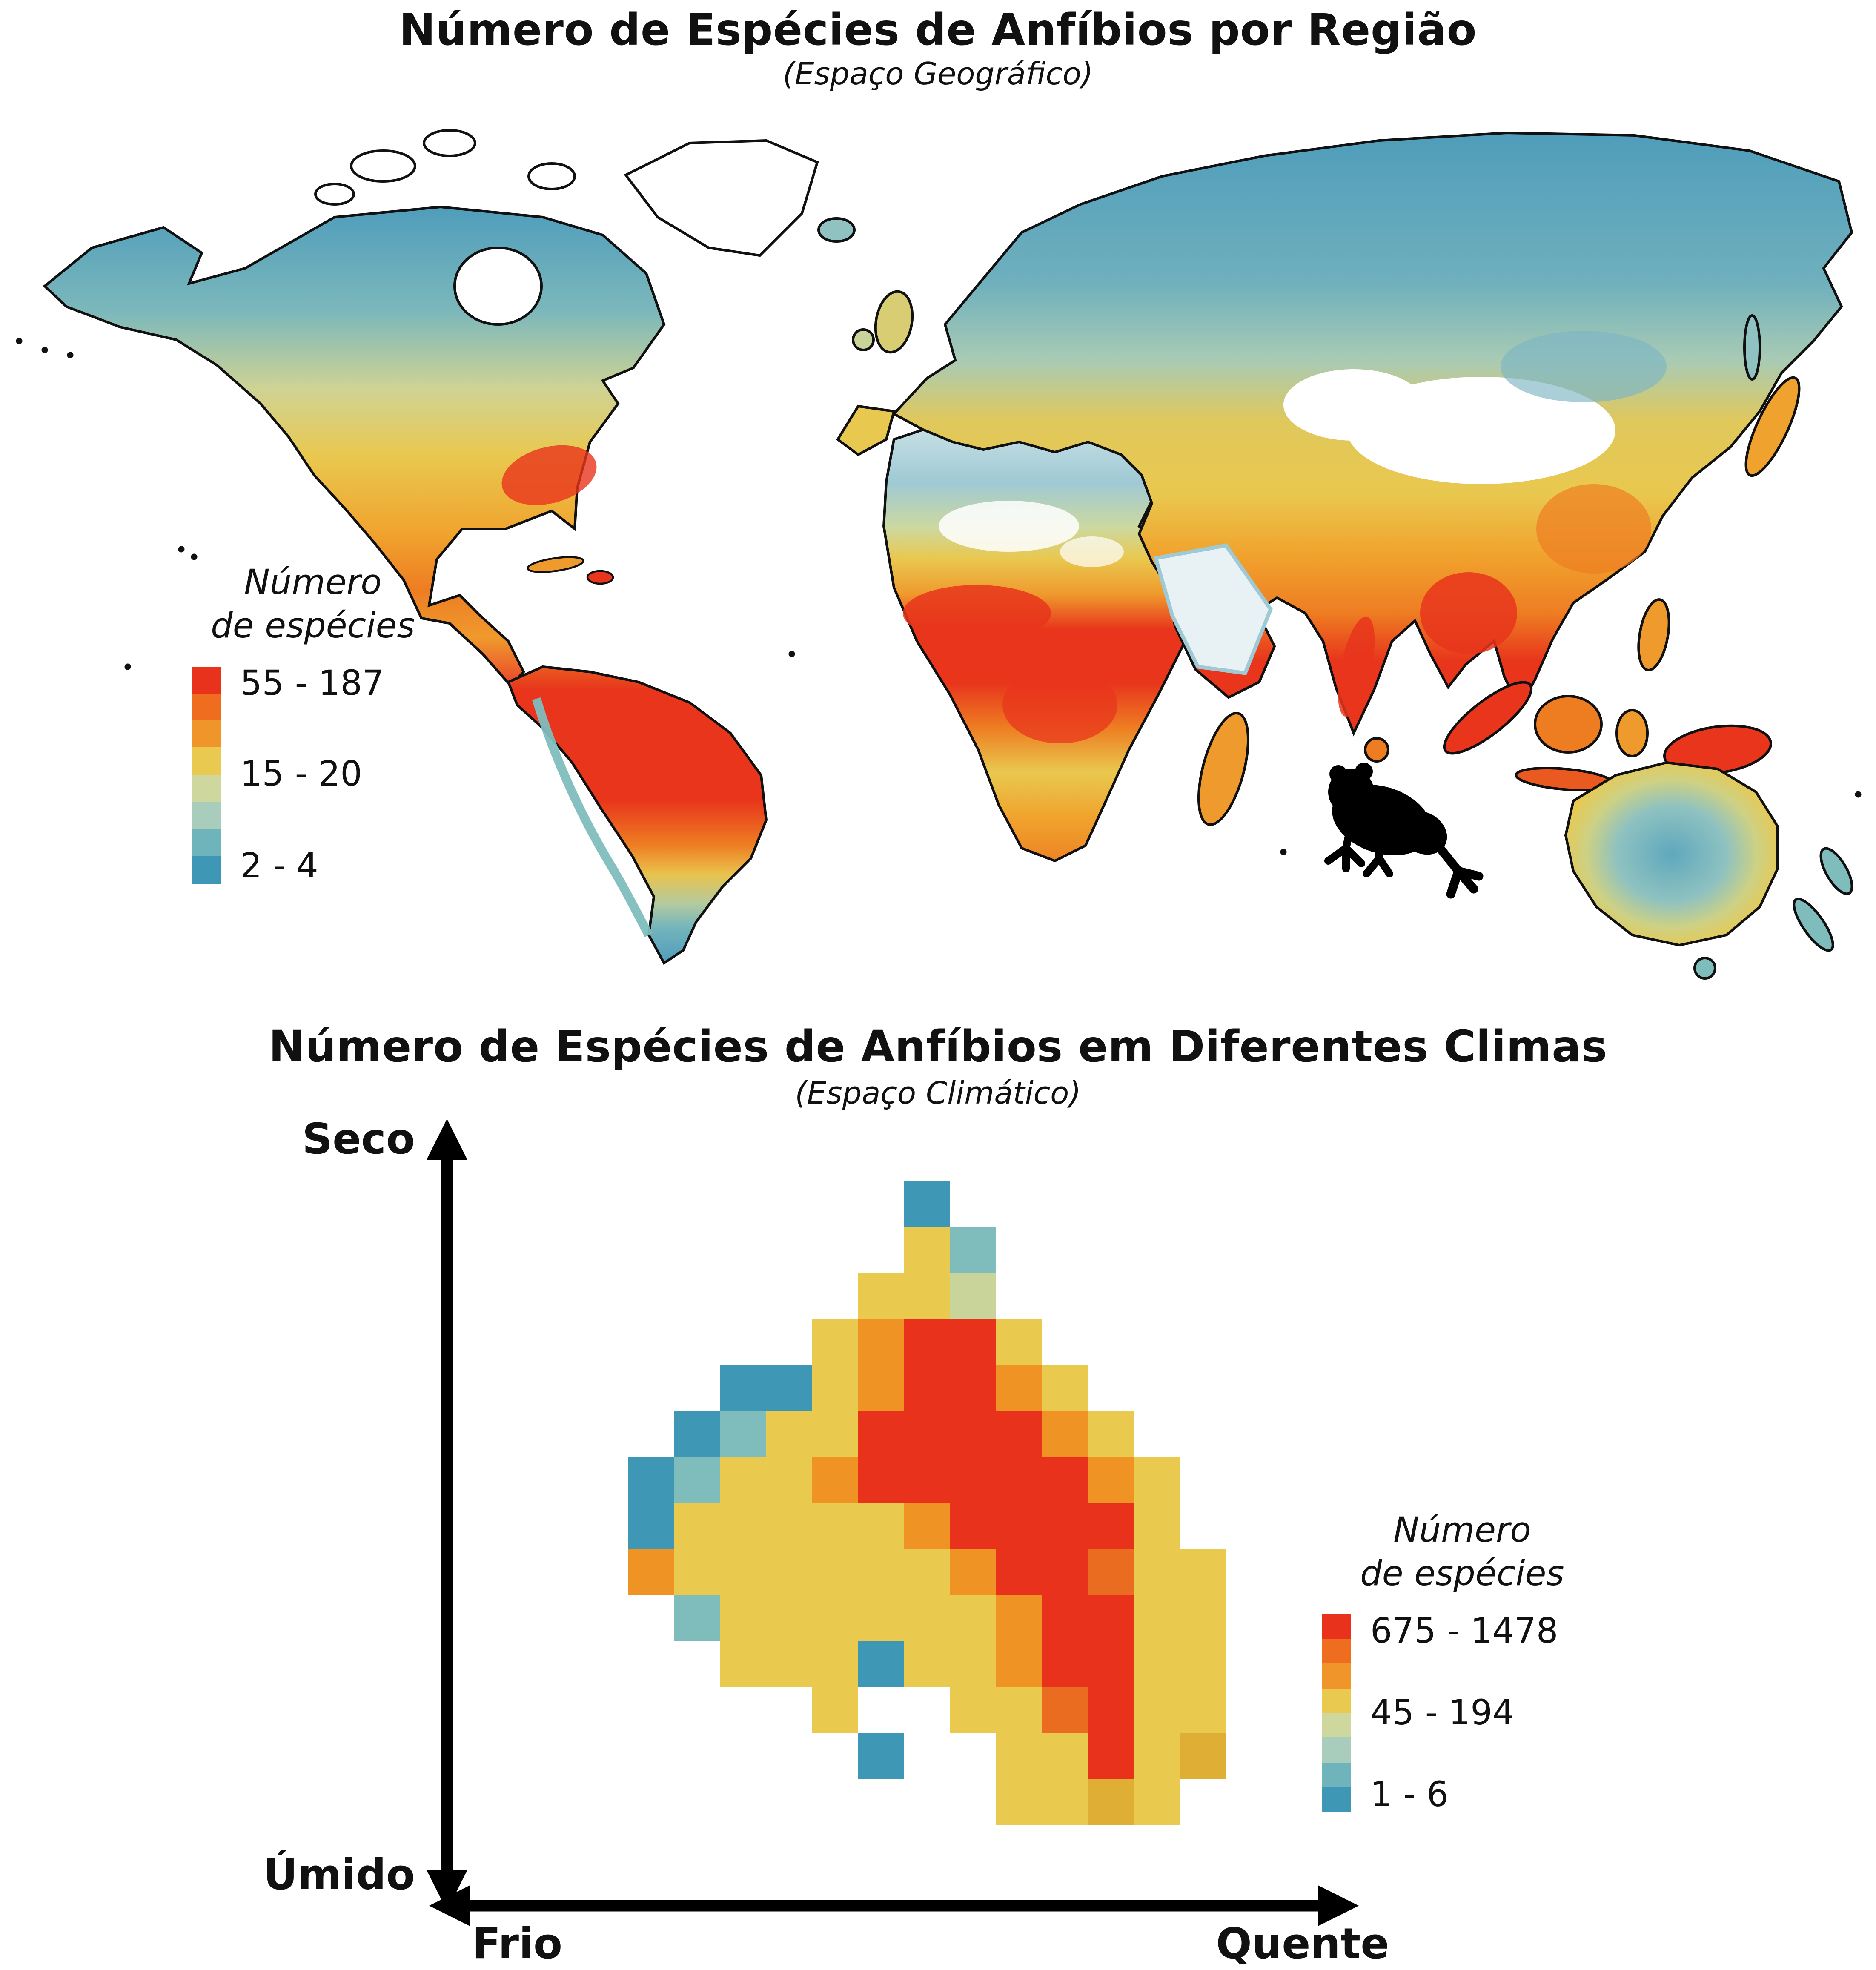 The height and width of the screenshot is (1970, 1876). Describe the element at coordinates (354, 446) in the screenshot. I see `north-america` at that location.